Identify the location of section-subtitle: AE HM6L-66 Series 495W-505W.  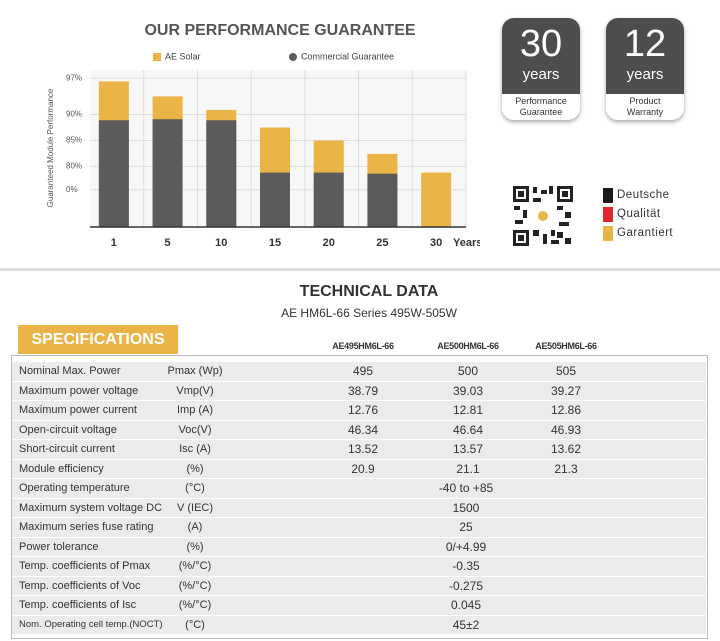
(369, 313).